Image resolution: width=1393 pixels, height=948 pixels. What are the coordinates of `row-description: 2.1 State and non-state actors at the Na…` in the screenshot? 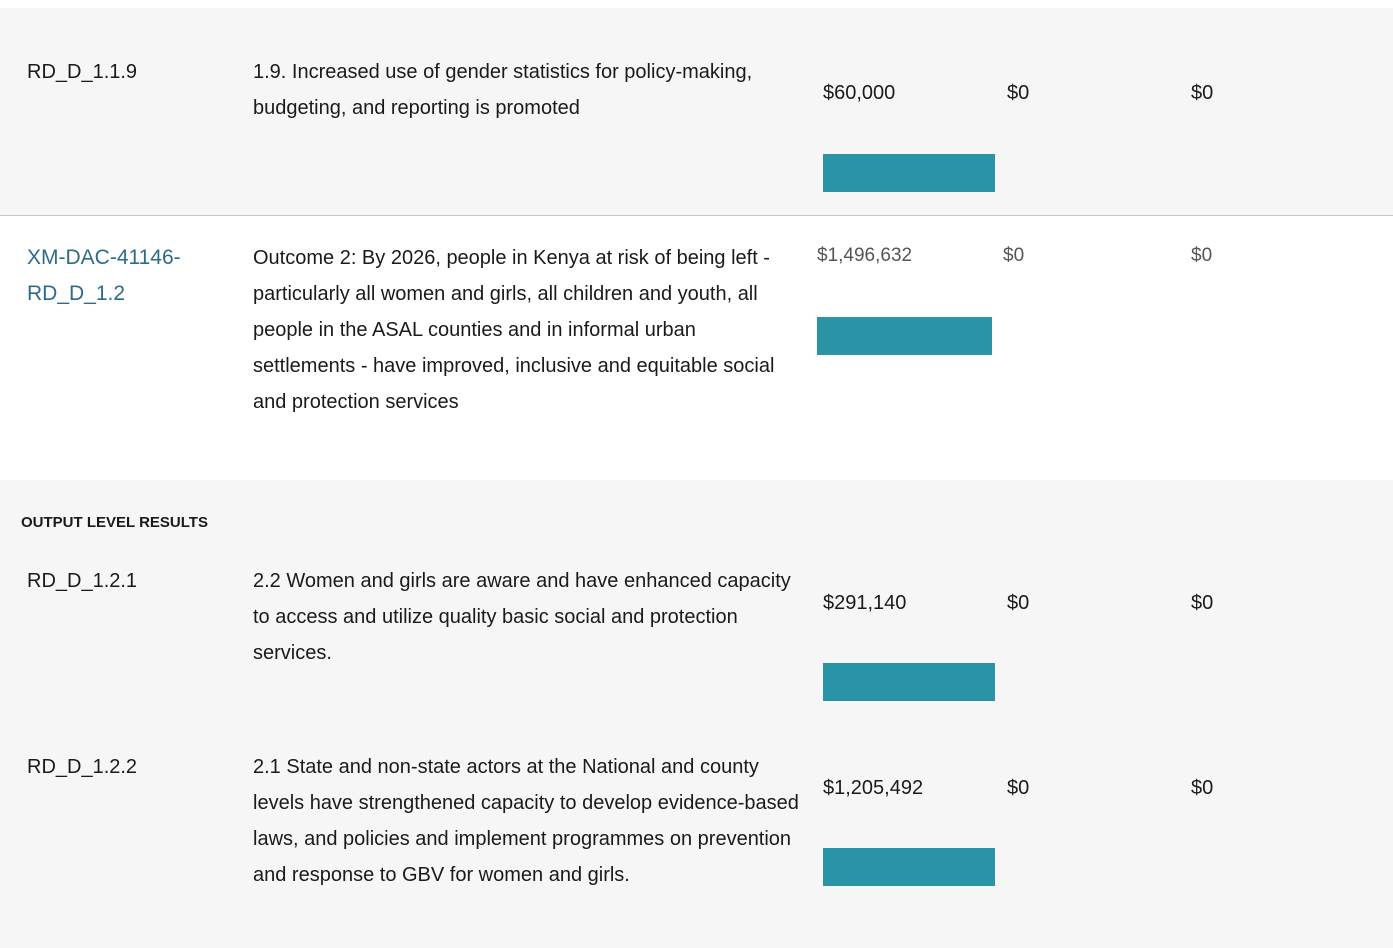 It's located at (526, 821).